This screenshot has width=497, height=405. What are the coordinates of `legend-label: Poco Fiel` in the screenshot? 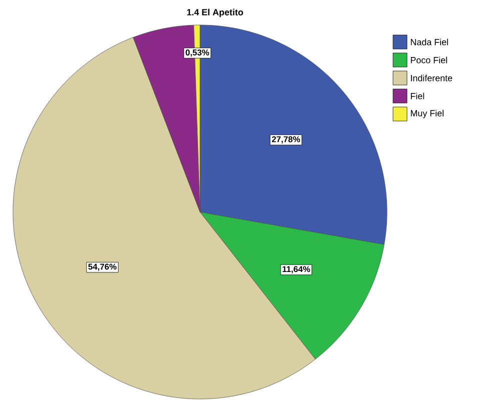 It's located at (428, 60).